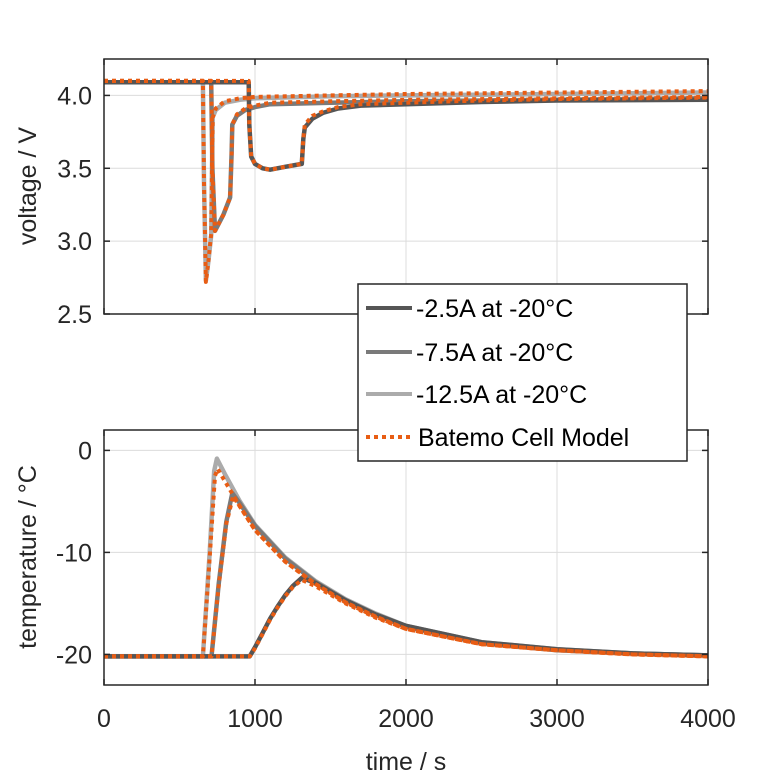 This screenshot has height=781, width=781. Describe the element at coordinates (74, 315) in the screenshot. I see `y-tick-label: 2.5` at that location.